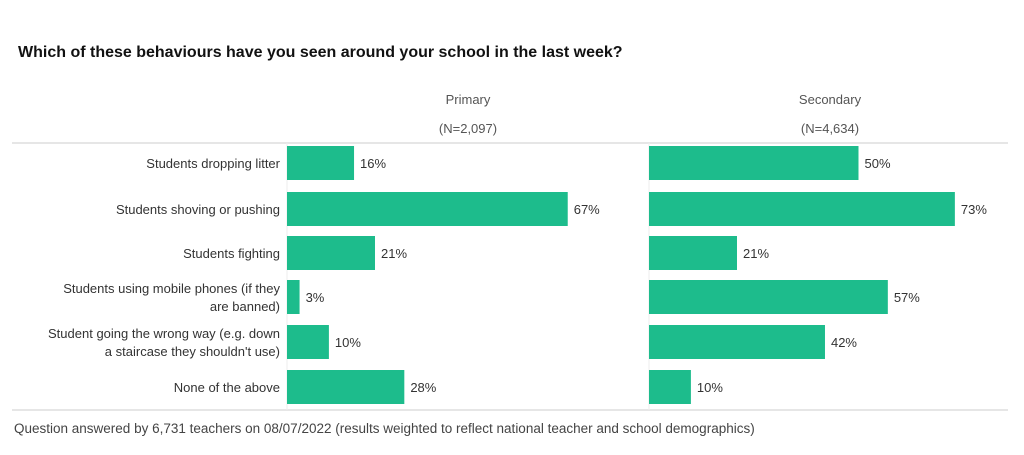  What do you see at coordinates (192, 351) in the screenshot?
I see `category-label: a staircase they shouldn't use)` at bounding box center [192, 351].